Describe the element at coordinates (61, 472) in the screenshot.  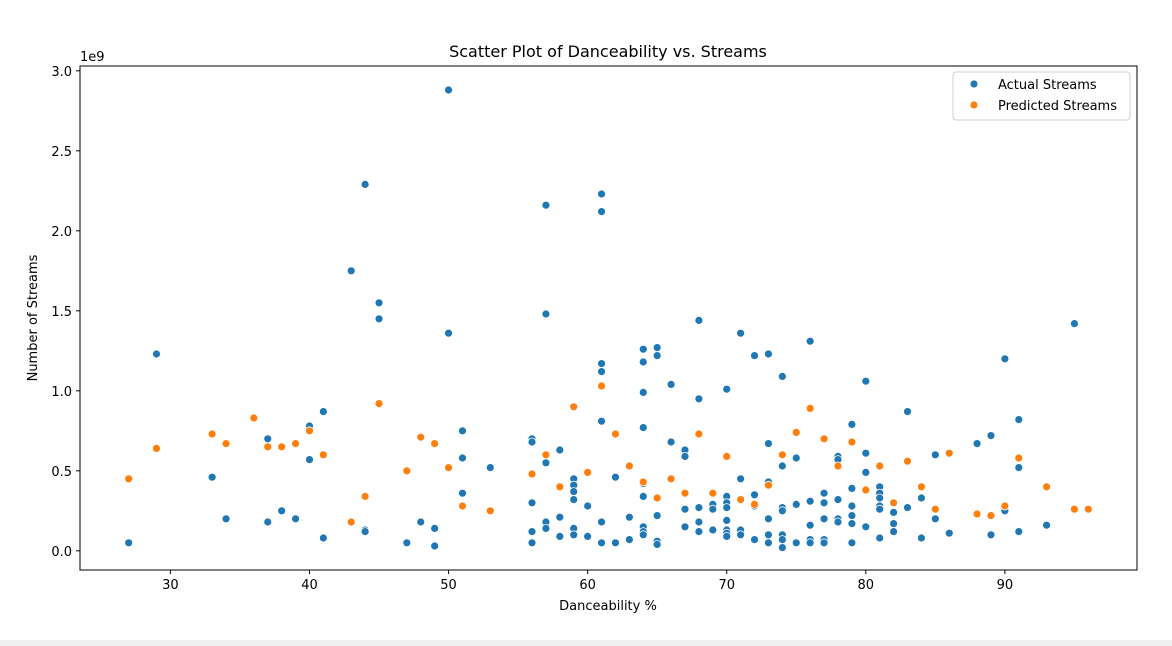
I see `y-tick-label: 0.5` at that location.